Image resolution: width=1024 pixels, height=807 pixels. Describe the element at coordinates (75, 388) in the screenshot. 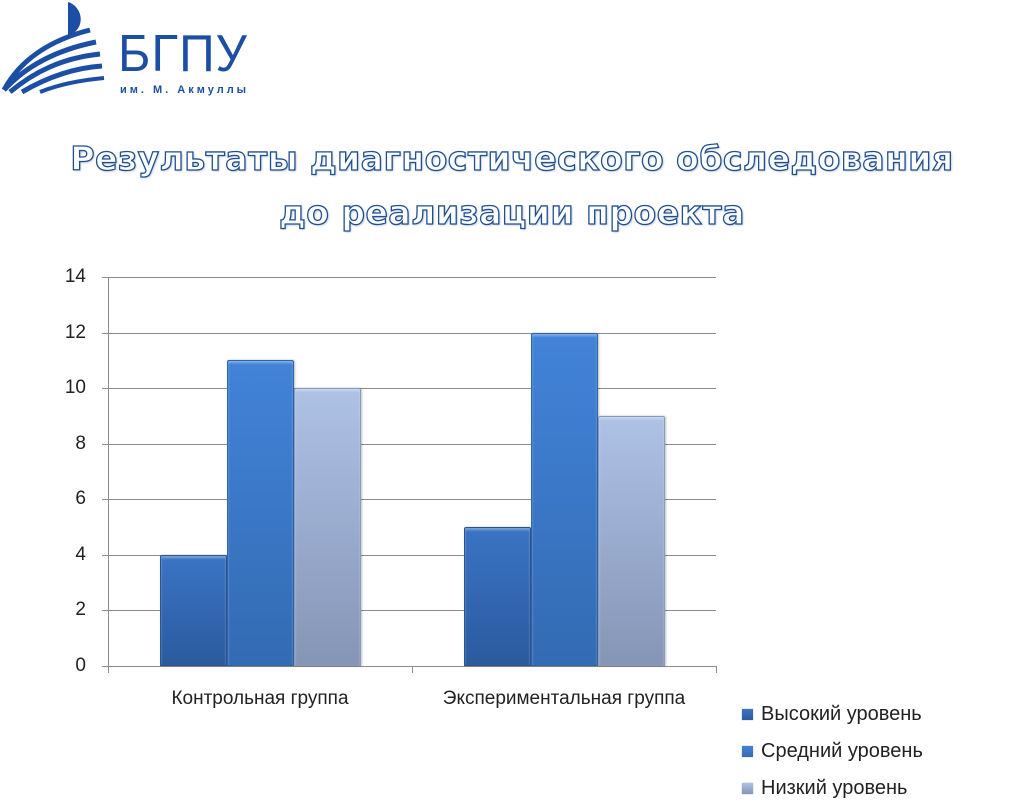

I see `y-tick-label: 10` at that location.